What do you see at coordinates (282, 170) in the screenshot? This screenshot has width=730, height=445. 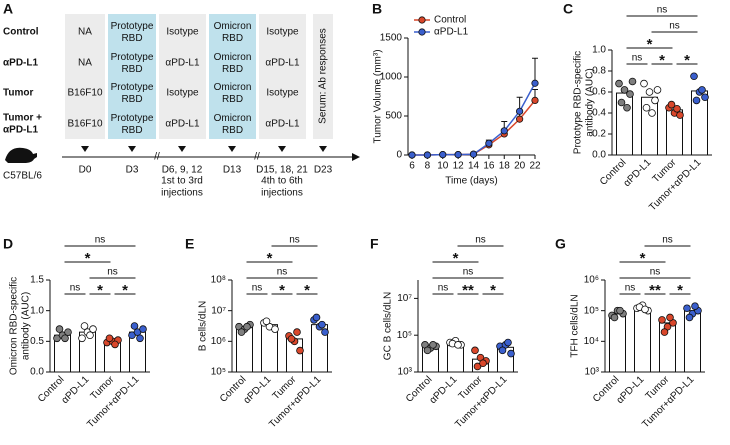 I see `time-label: D15, 18, 21` at bounding box center [282, 170].